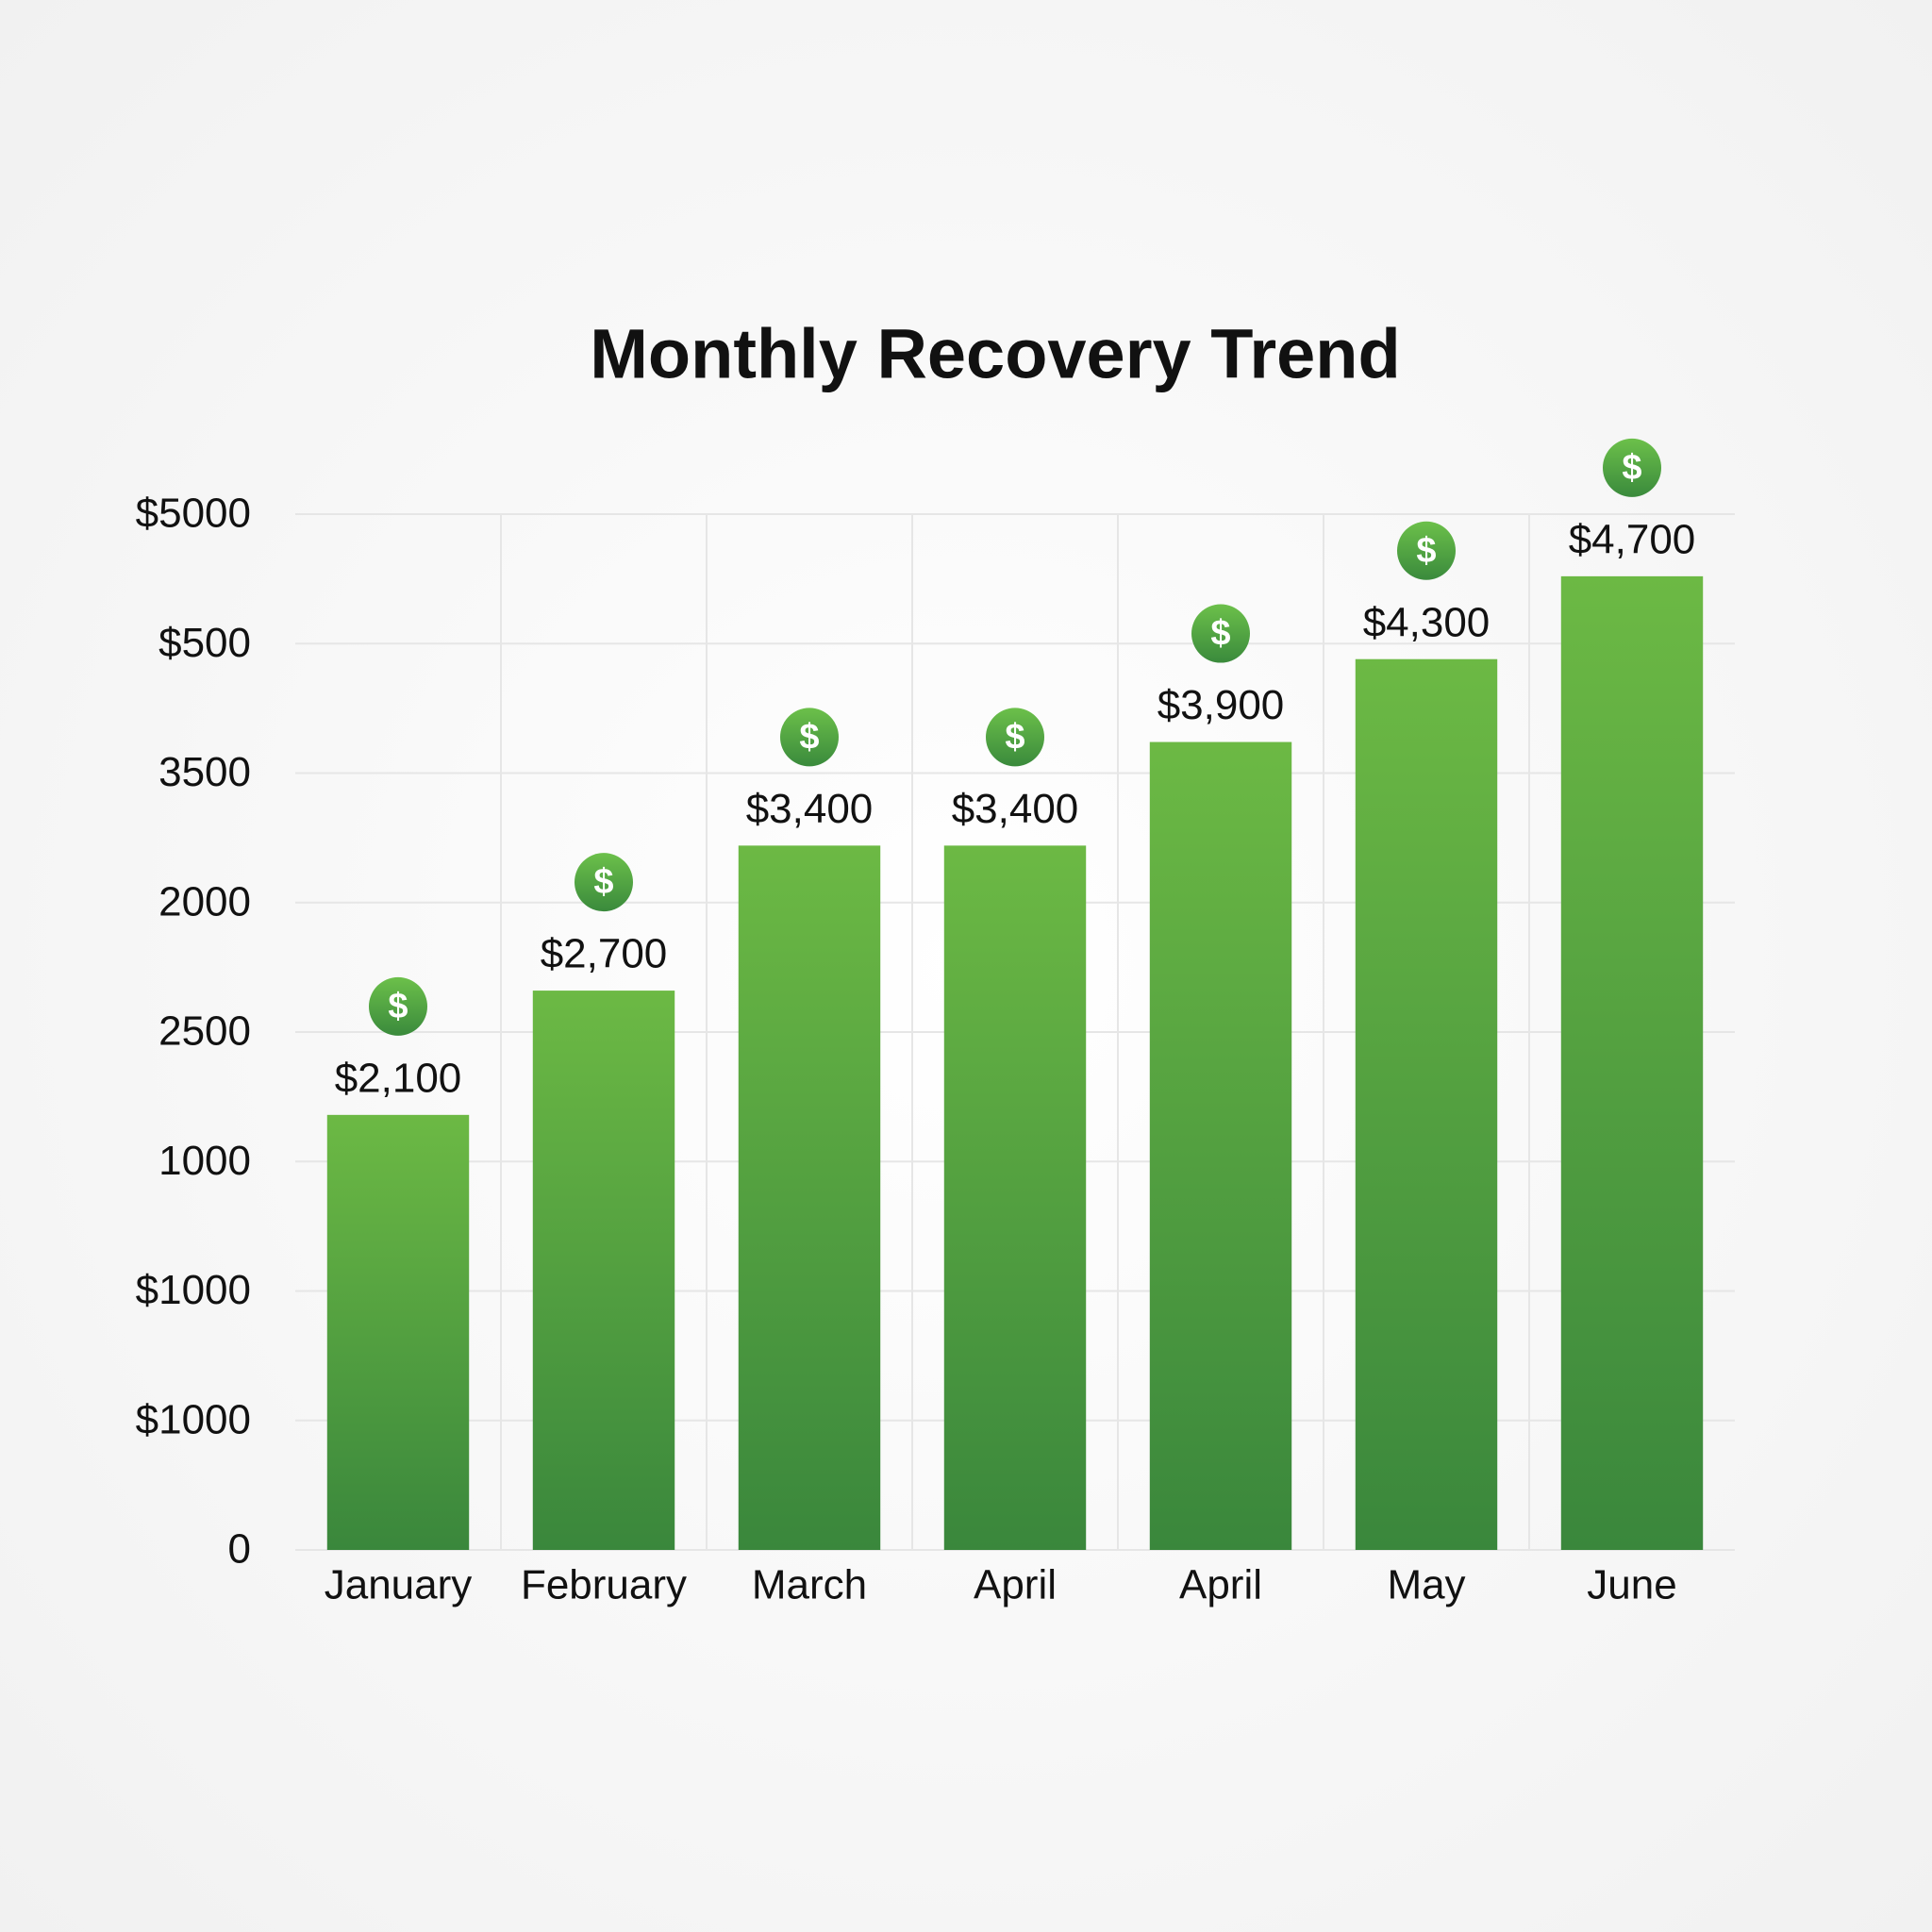 This screenshot has width=1932, height=1932. I want to click on x-tick-label: May, so click(1426, 1585).